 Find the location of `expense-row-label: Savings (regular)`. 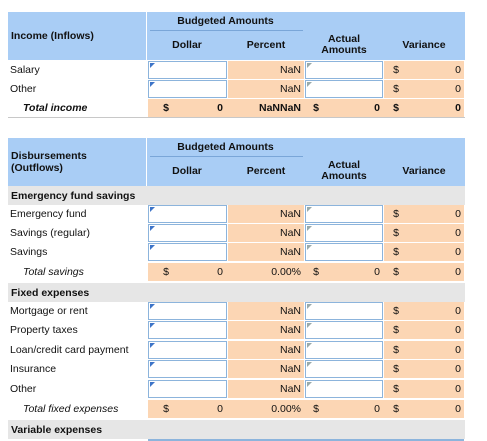

expense-row-label: Savings (regular) is located at coordinates (50, 233).